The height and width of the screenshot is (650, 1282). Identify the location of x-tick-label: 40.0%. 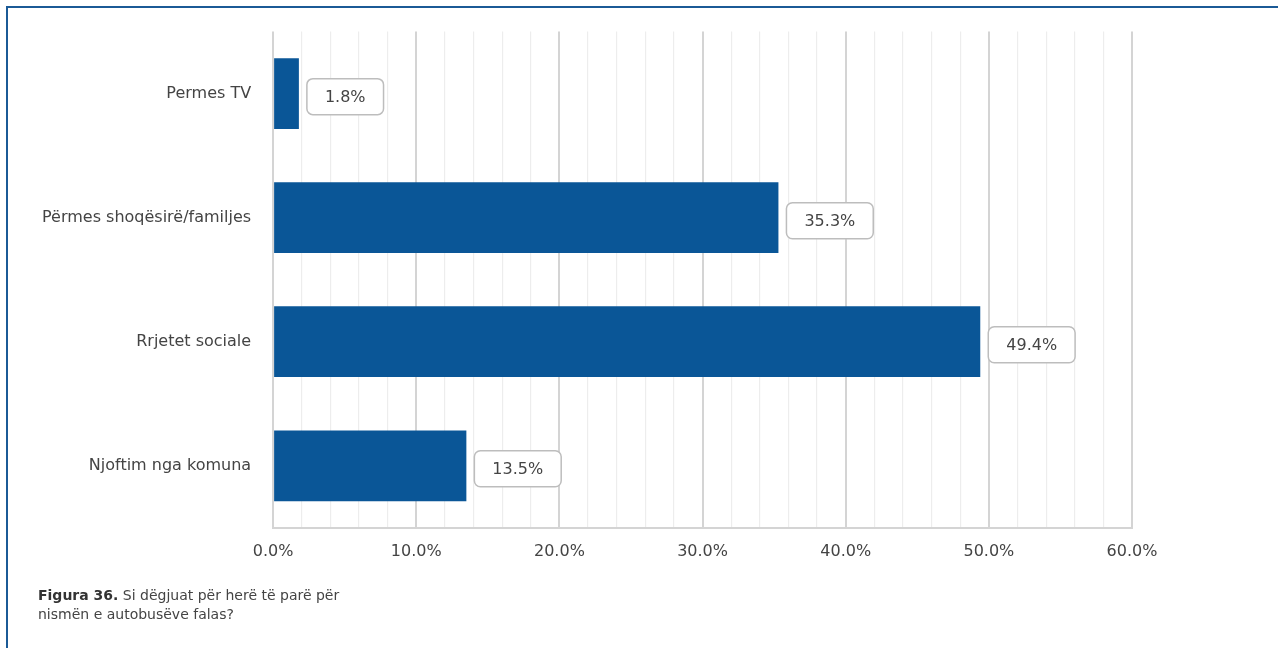
(846, 550).